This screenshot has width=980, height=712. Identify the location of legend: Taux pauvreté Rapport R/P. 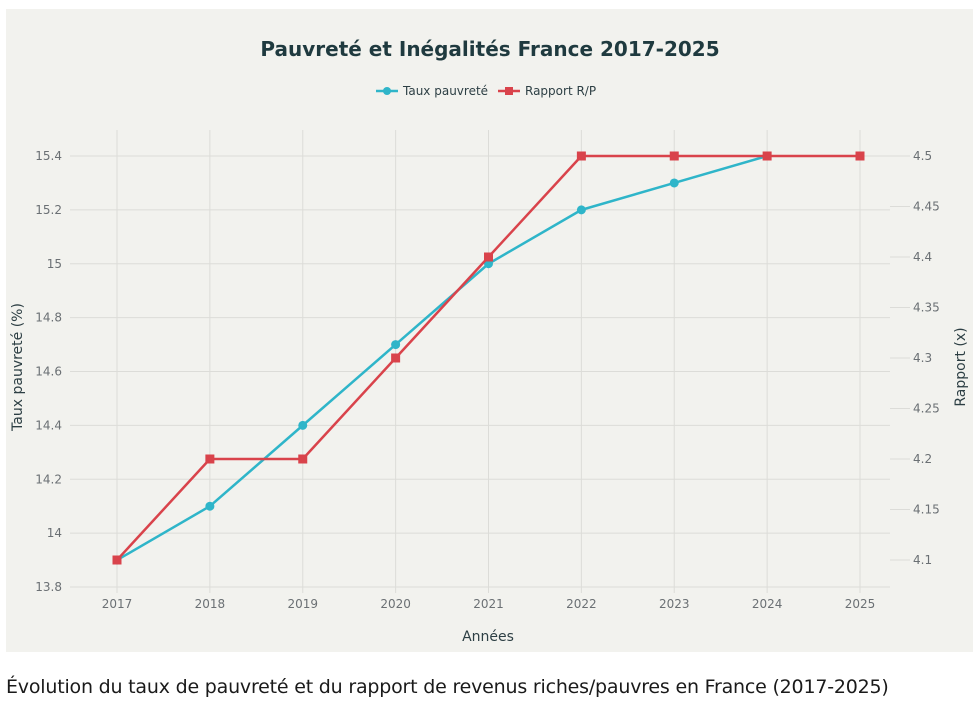
(486, 91).